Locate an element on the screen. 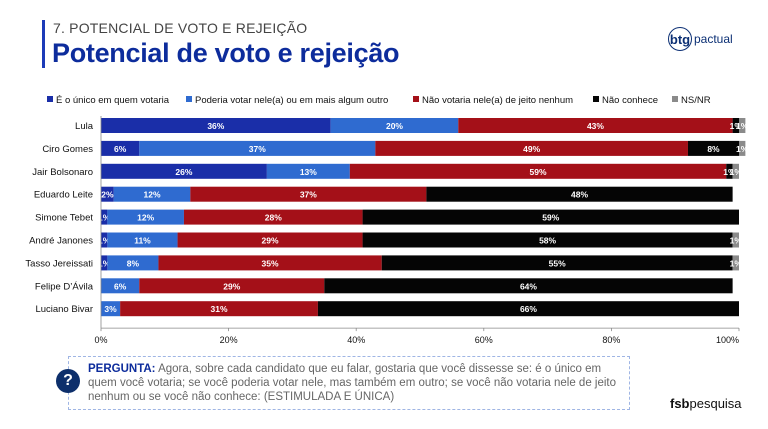 This screenshot has height=429, width=768. legend-label: É o único em quem votaria is located at coordinates (113, 100).